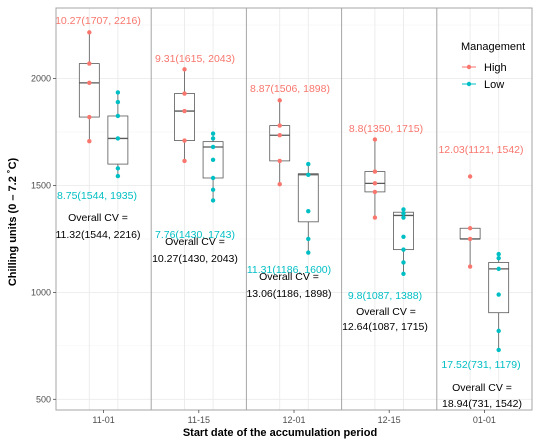 The height and width of the screenshot is (443, 550). I want to click on legend-item-high: High, so click(484, 68).